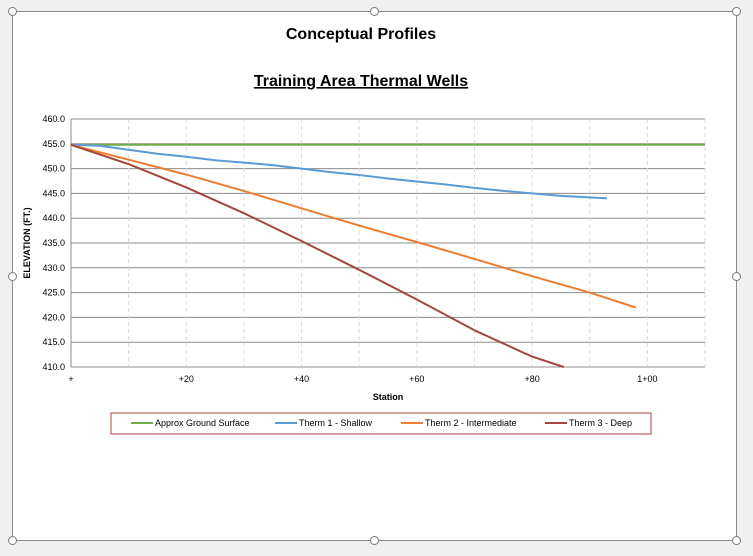 The image size is (753, 556). Describe the element at coordinates (53, 144) in the screenshot. I see `y-tick-label: 455.0` at that location.